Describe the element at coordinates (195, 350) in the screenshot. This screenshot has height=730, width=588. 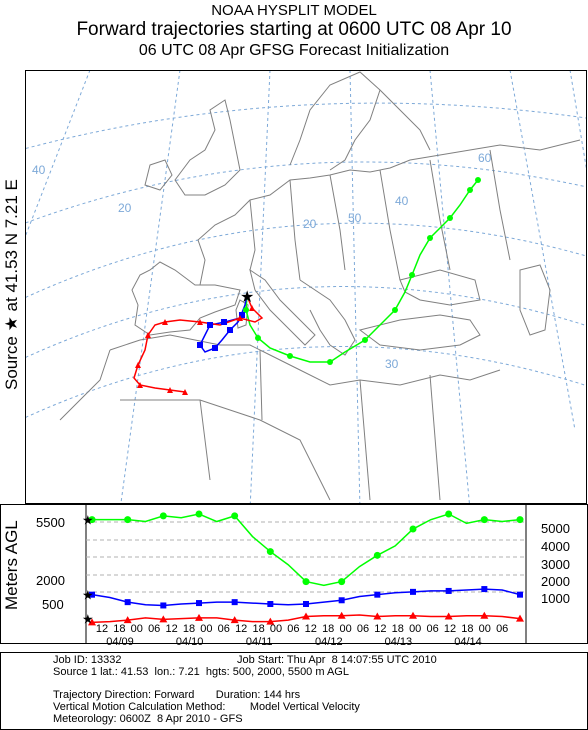
I see `red-markers` at that location.